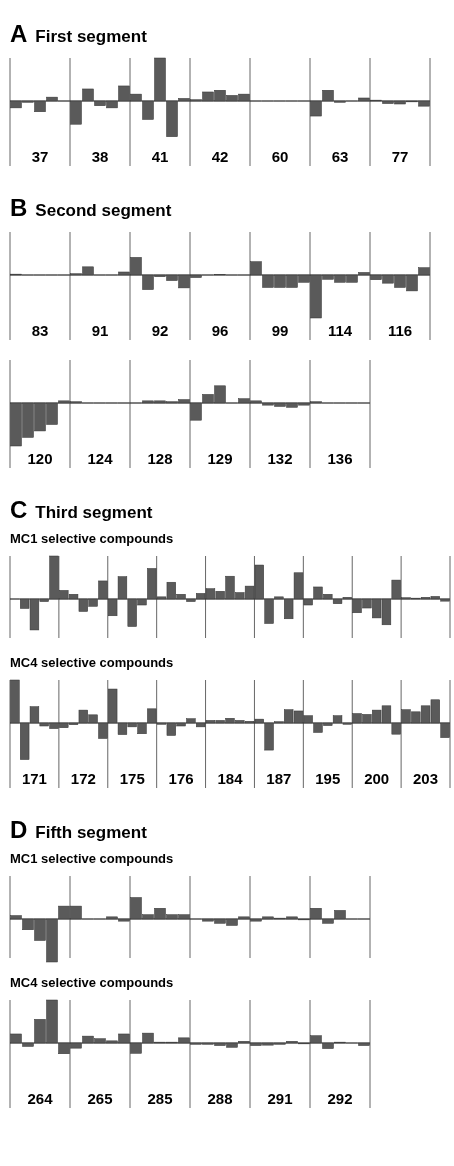  What do you see at coordinates (377, 778) in the screenshot?
I see `x-tick-label: 200` at bounding box center [377, 778].